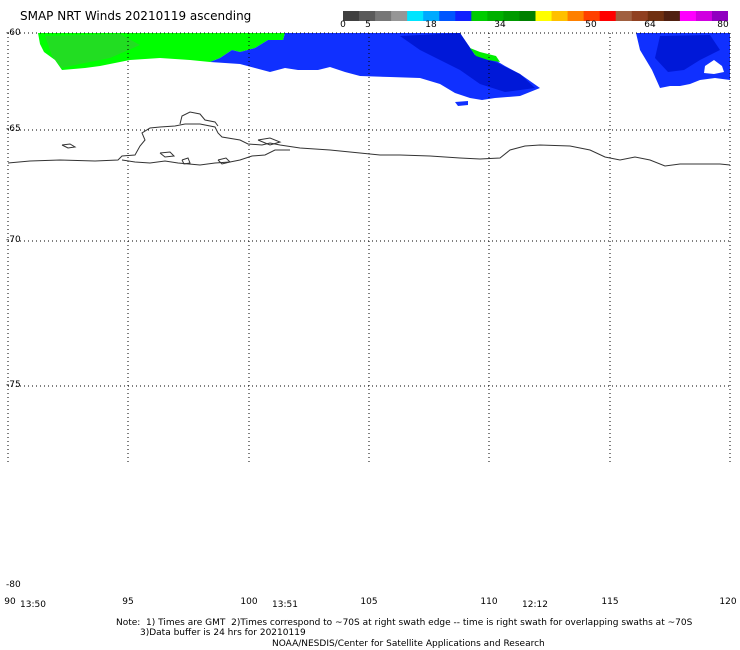 The width and height of the screenshot is (740, 650). Describe the element at coordinates (13, 129) in the screenshot. I see `lat-label-65: -65` at that location.